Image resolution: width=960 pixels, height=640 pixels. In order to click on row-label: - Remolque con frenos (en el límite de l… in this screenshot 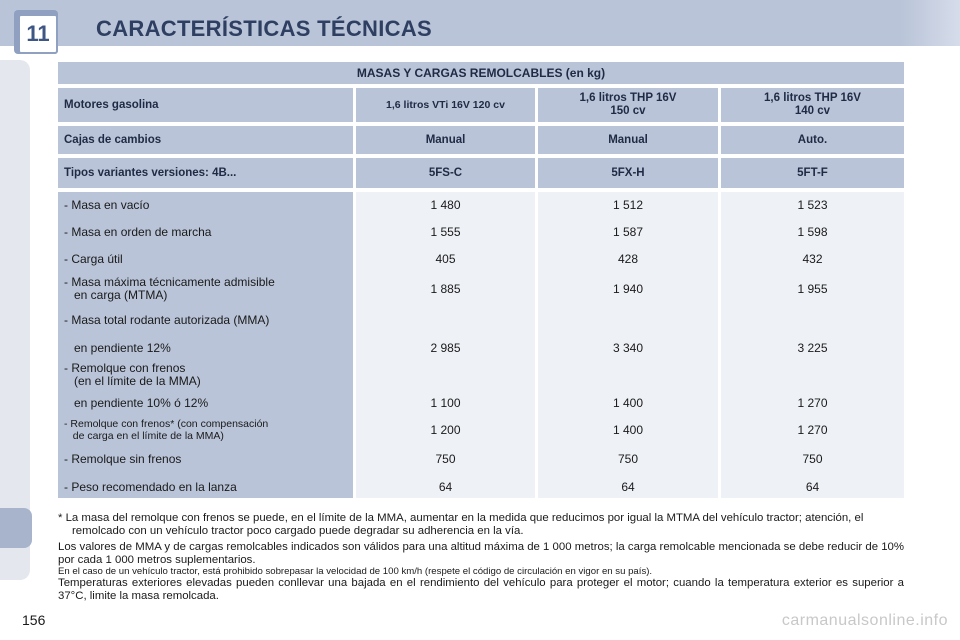, I will do `click(132, 374)`.